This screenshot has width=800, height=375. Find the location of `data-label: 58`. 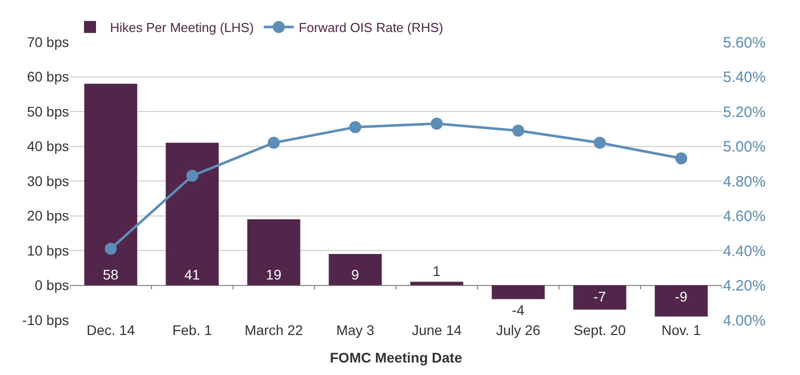

data-label: 58 is located at coordinates (110, 274).